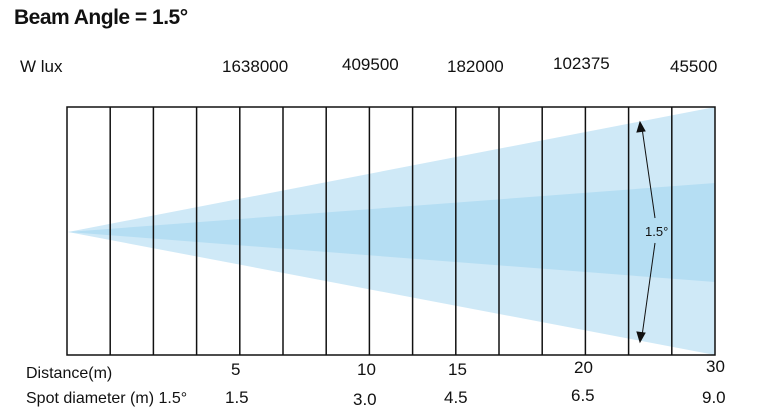 The height and width of the screenshot is (413, 768). I want to click on lux-value: 182000, so click(475, 66).